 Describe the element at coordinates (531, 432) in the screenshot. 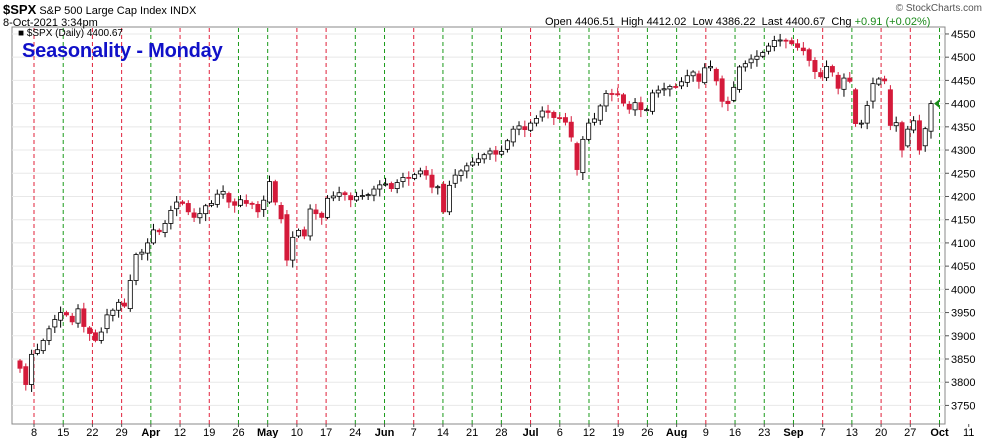

I see `x-tick-label: Jul` at that location.